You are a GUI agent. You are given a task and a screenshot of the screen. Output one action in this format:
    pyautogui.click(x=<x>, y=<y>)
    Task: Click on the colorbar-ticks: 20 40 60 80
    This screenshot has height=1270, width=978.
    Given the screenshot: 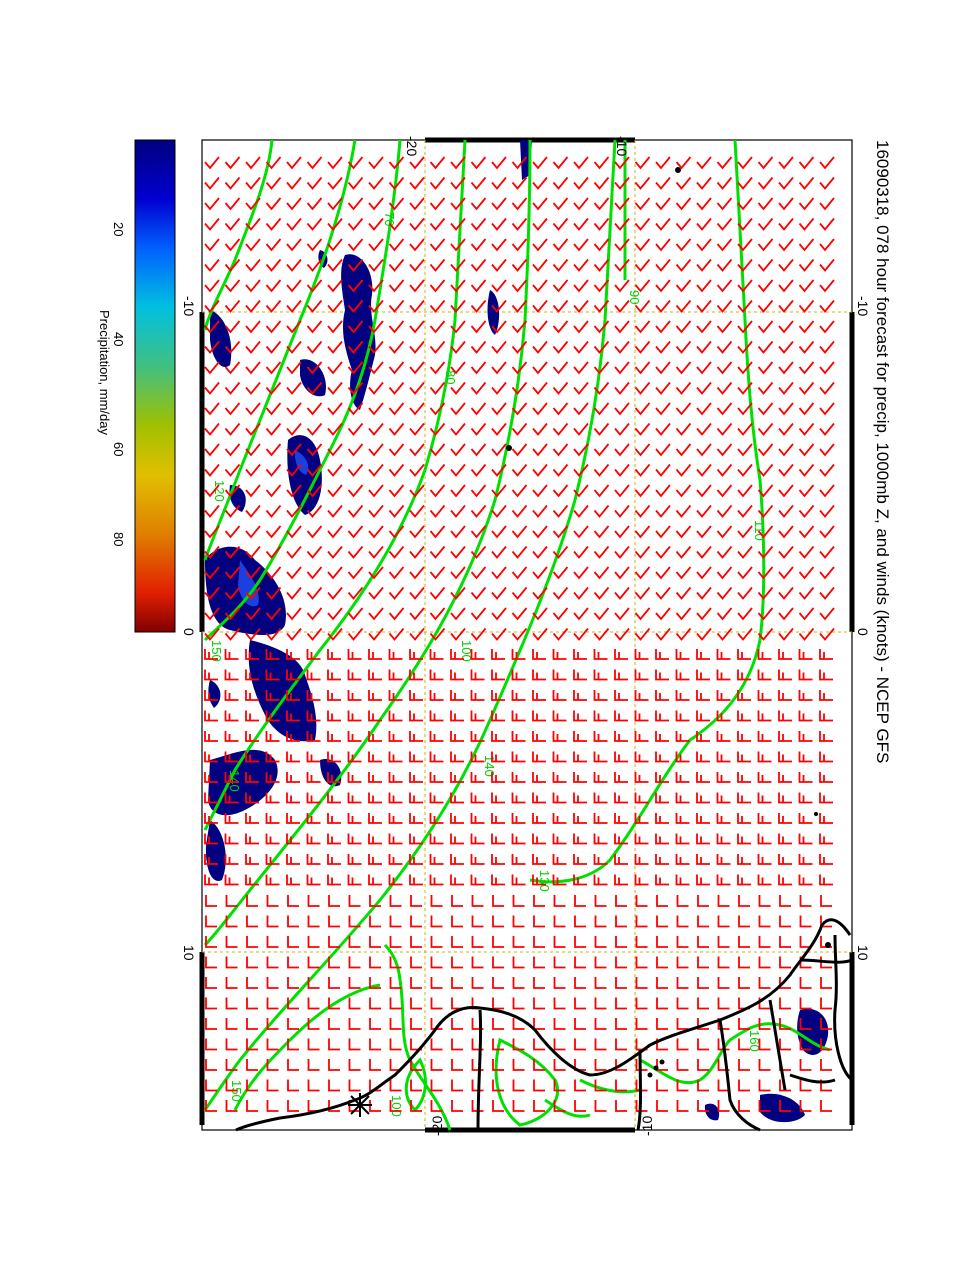 What is the action you would take?
    pyautogui.click(x=118, y=384)
    